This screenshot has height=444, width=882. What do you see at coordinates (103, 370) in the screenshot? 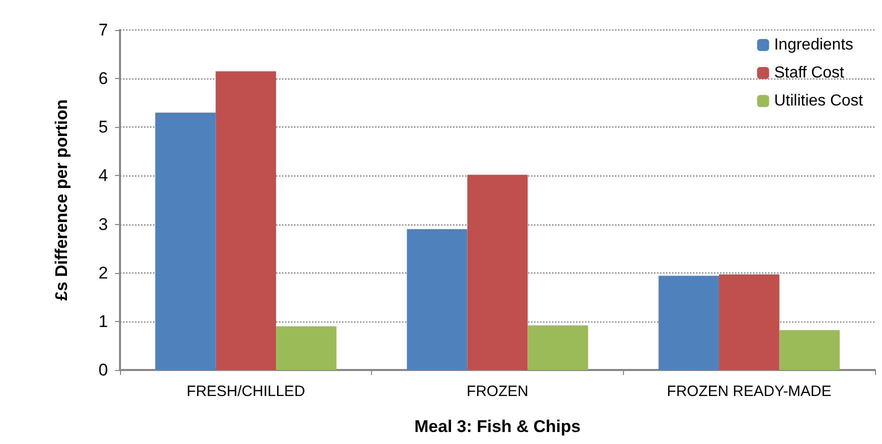
I see `y-tick-label: 0` at bounding box center [103, 370].